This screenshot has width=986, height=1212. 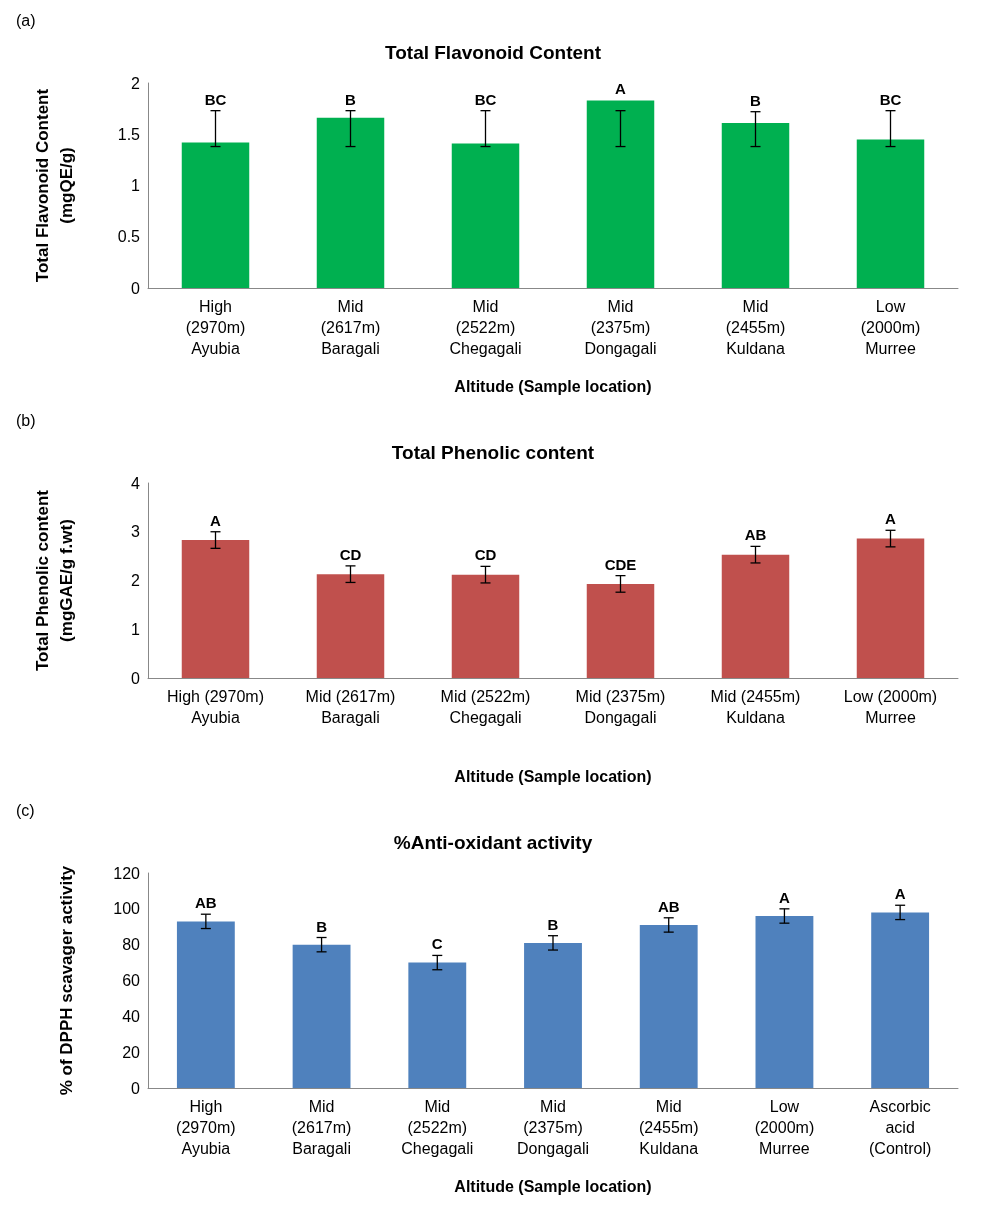 I want to click on chart-title: Total Flavonoid Content, so click(x=493, y=52).